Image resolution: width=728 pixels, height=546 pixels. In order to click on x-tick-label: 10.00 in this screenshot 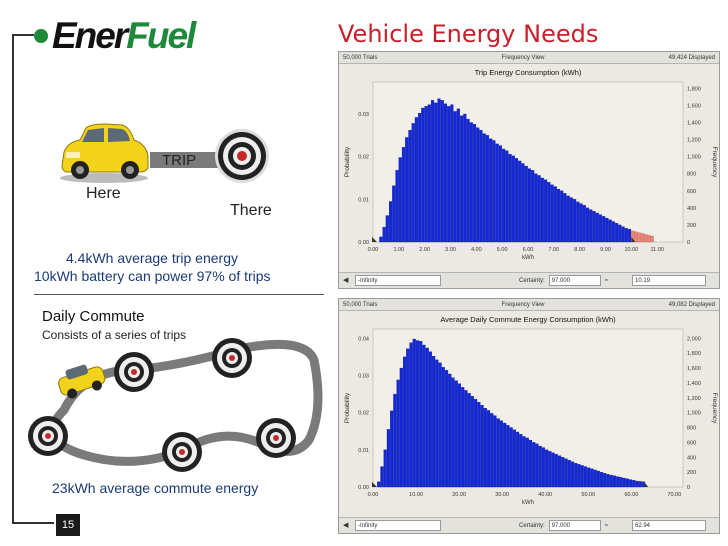, I will do `click(631, 250)`.